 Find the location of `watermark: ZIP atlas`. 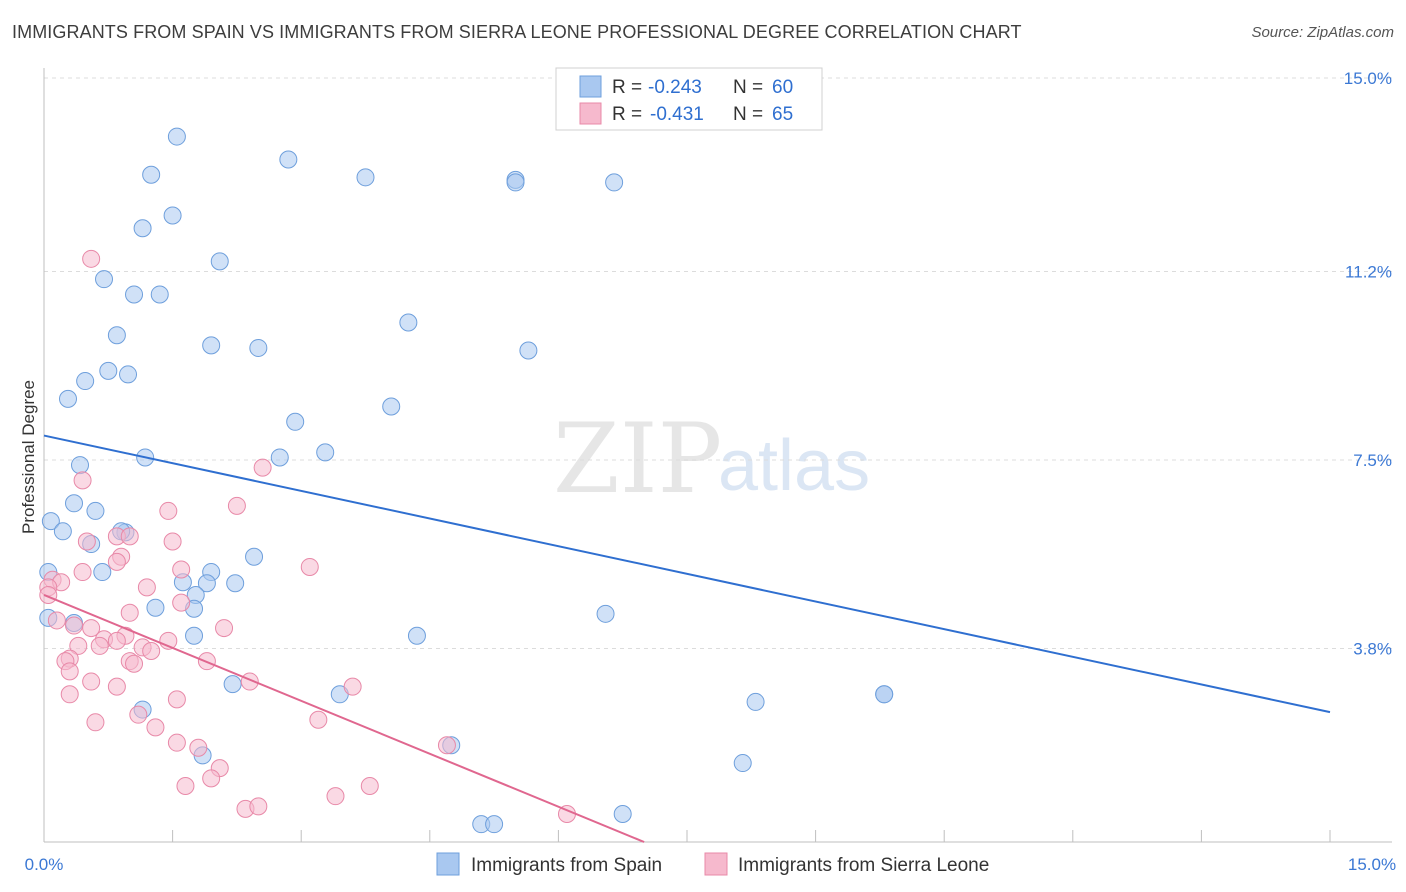

watermark: ZIP atlas is located at coordinates (711, 459).